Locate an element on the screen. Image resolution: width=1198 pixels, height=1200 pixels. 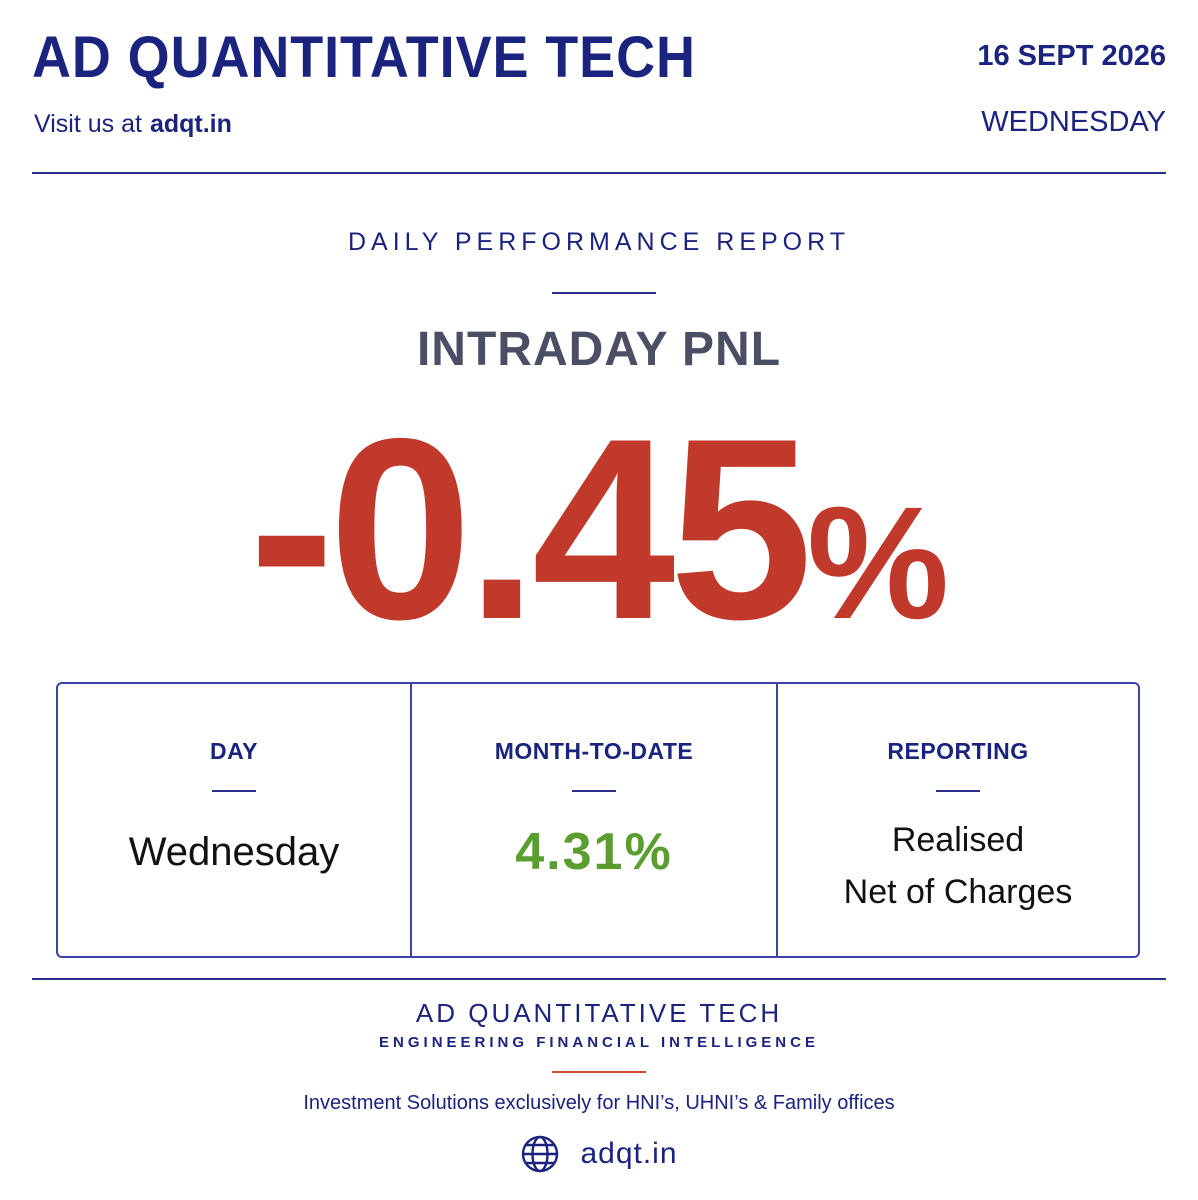
report-date: 16 SEPT 2026 is located at coordinates (1071, 56).